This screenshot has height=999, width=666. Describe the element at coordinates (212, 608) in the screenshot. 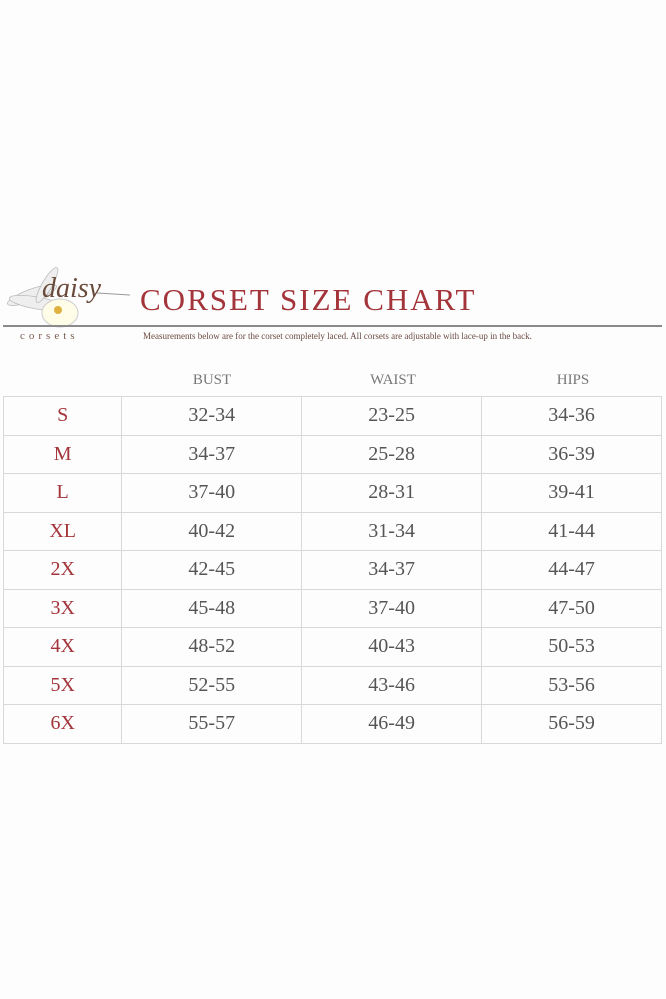

I see `bust-cell: 45-48` at that location.